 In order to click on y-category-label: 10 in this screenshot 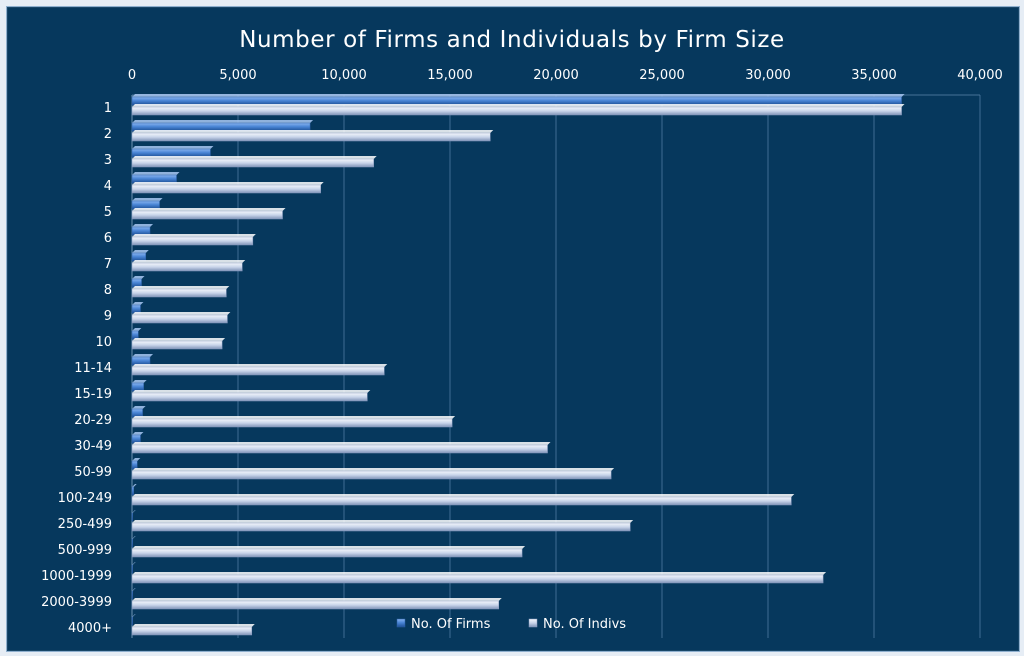, I will do `click(103, 342)`.